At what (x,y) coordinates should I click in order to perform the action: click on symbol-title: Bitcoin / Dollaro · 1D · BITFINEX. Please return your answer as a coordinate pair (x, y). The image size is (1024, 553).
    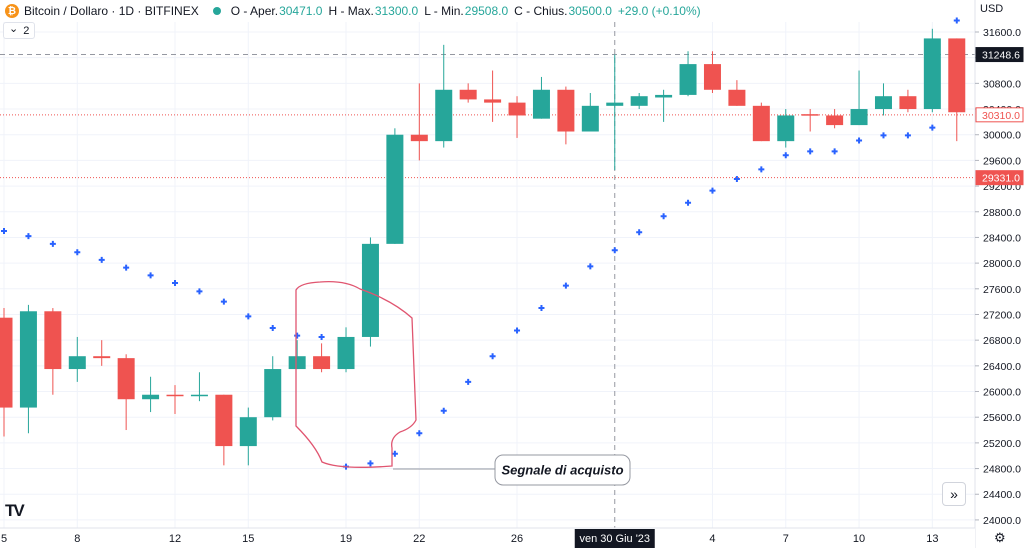
    Looking at the image, I should click on (111, 11).